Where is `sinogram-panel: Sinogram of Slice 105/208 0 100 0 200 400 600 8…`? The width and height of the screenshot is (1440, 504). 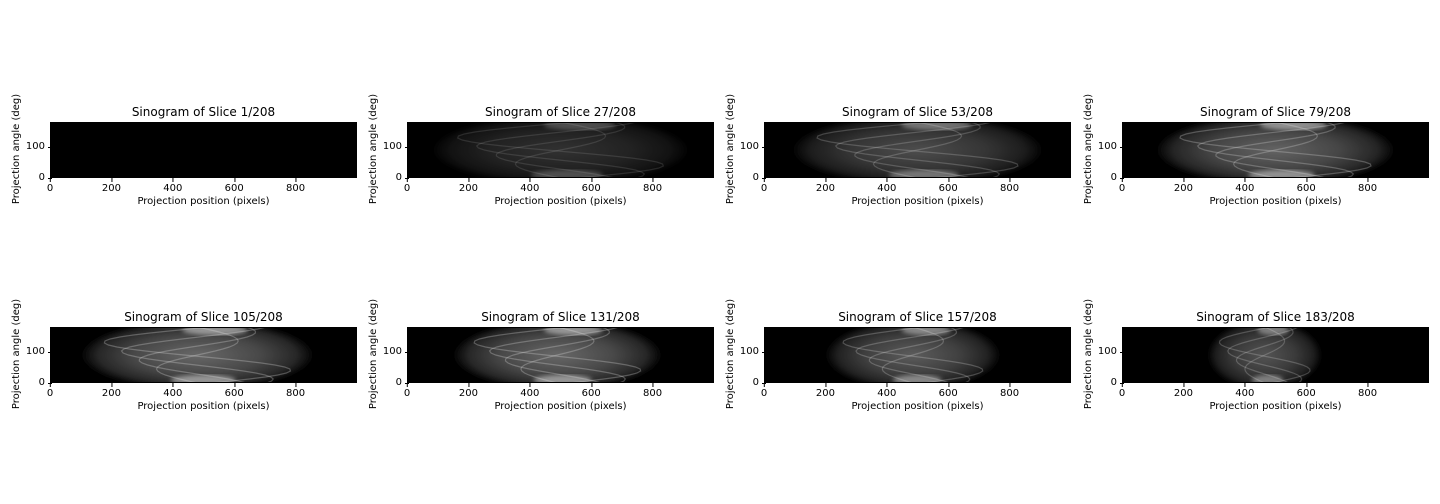 sinogram-panel: Sinogram of Slice 105/208 0 100 0 200 400 600 8… is located at coordinates (187, 364).